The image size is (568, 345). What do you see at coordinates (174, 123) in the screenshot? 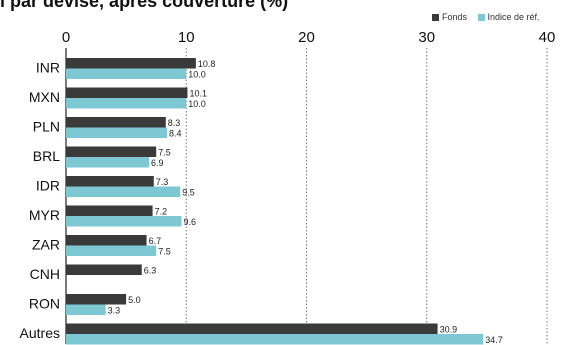
I see `data-label: 8.3` at bounding box center [174, 123].